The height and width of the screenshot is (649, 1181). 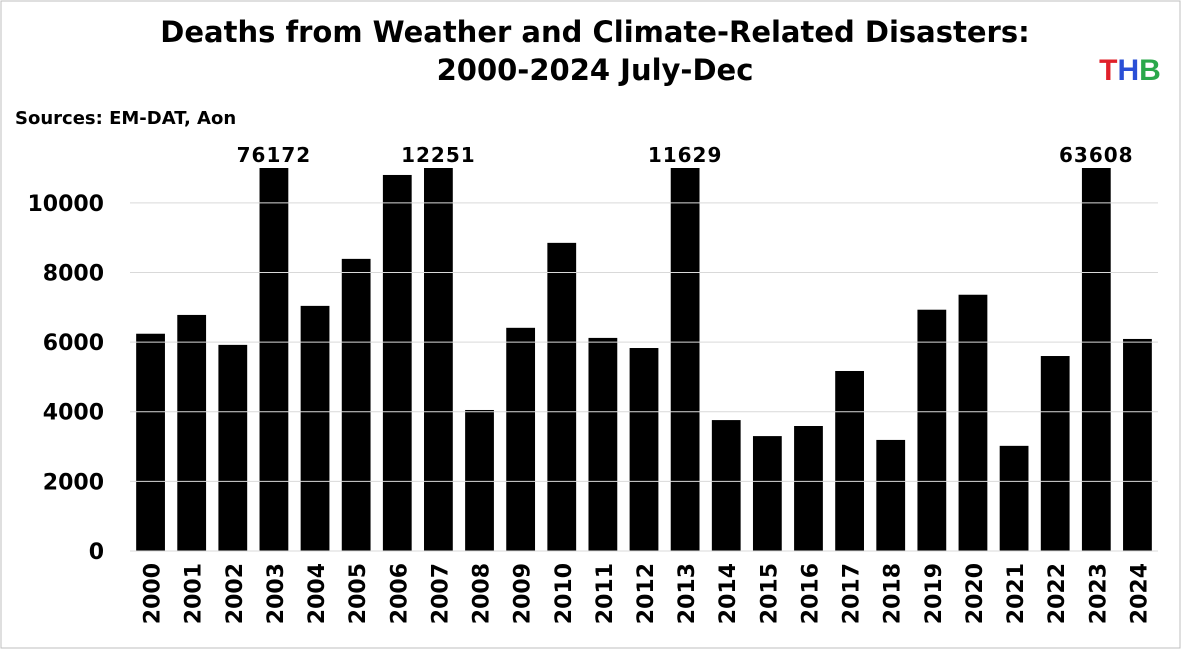 I want to click on x-tick-label: 2014, so click(x=728, y=593).